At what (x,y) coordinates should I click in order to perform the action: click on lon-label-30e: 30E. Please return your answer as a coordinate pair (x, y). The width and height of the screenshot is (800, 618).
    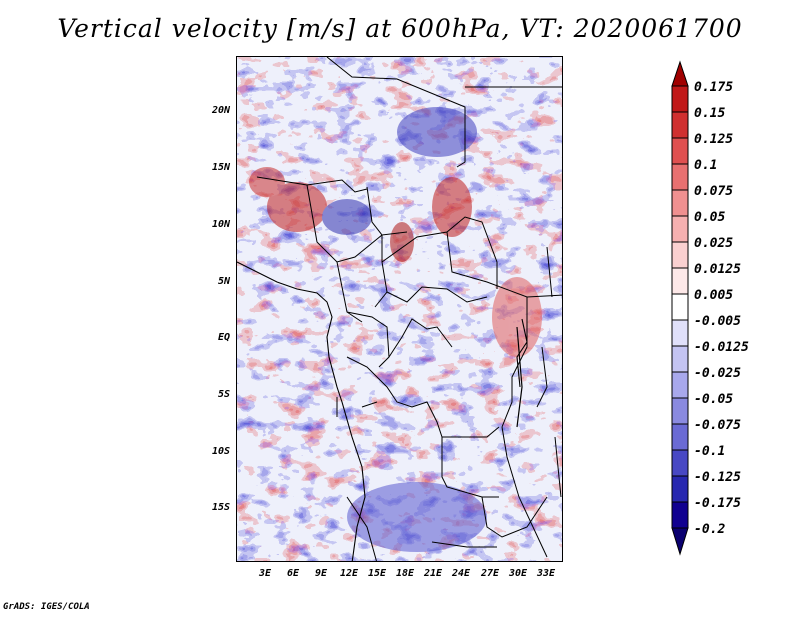
    Looking at the image, I should click on (518, 573).